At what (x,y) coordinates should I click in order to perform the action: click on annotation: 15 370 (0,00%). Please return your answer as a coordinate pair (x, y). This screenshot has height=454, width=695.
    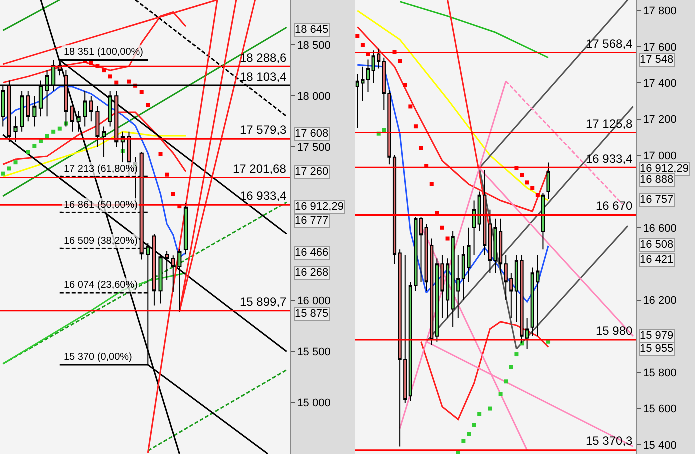
    Looking at the image, I should click on (98, 357).